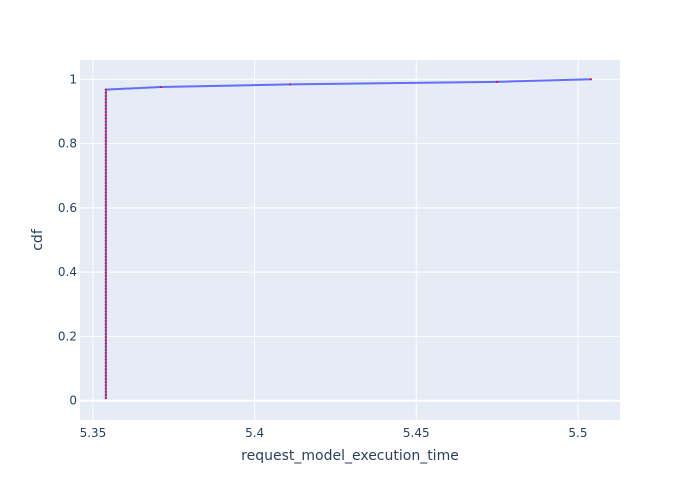 This screenshot has height=500, width=700. I want to click on y-tick-label: 0.8, so click(67, 144).